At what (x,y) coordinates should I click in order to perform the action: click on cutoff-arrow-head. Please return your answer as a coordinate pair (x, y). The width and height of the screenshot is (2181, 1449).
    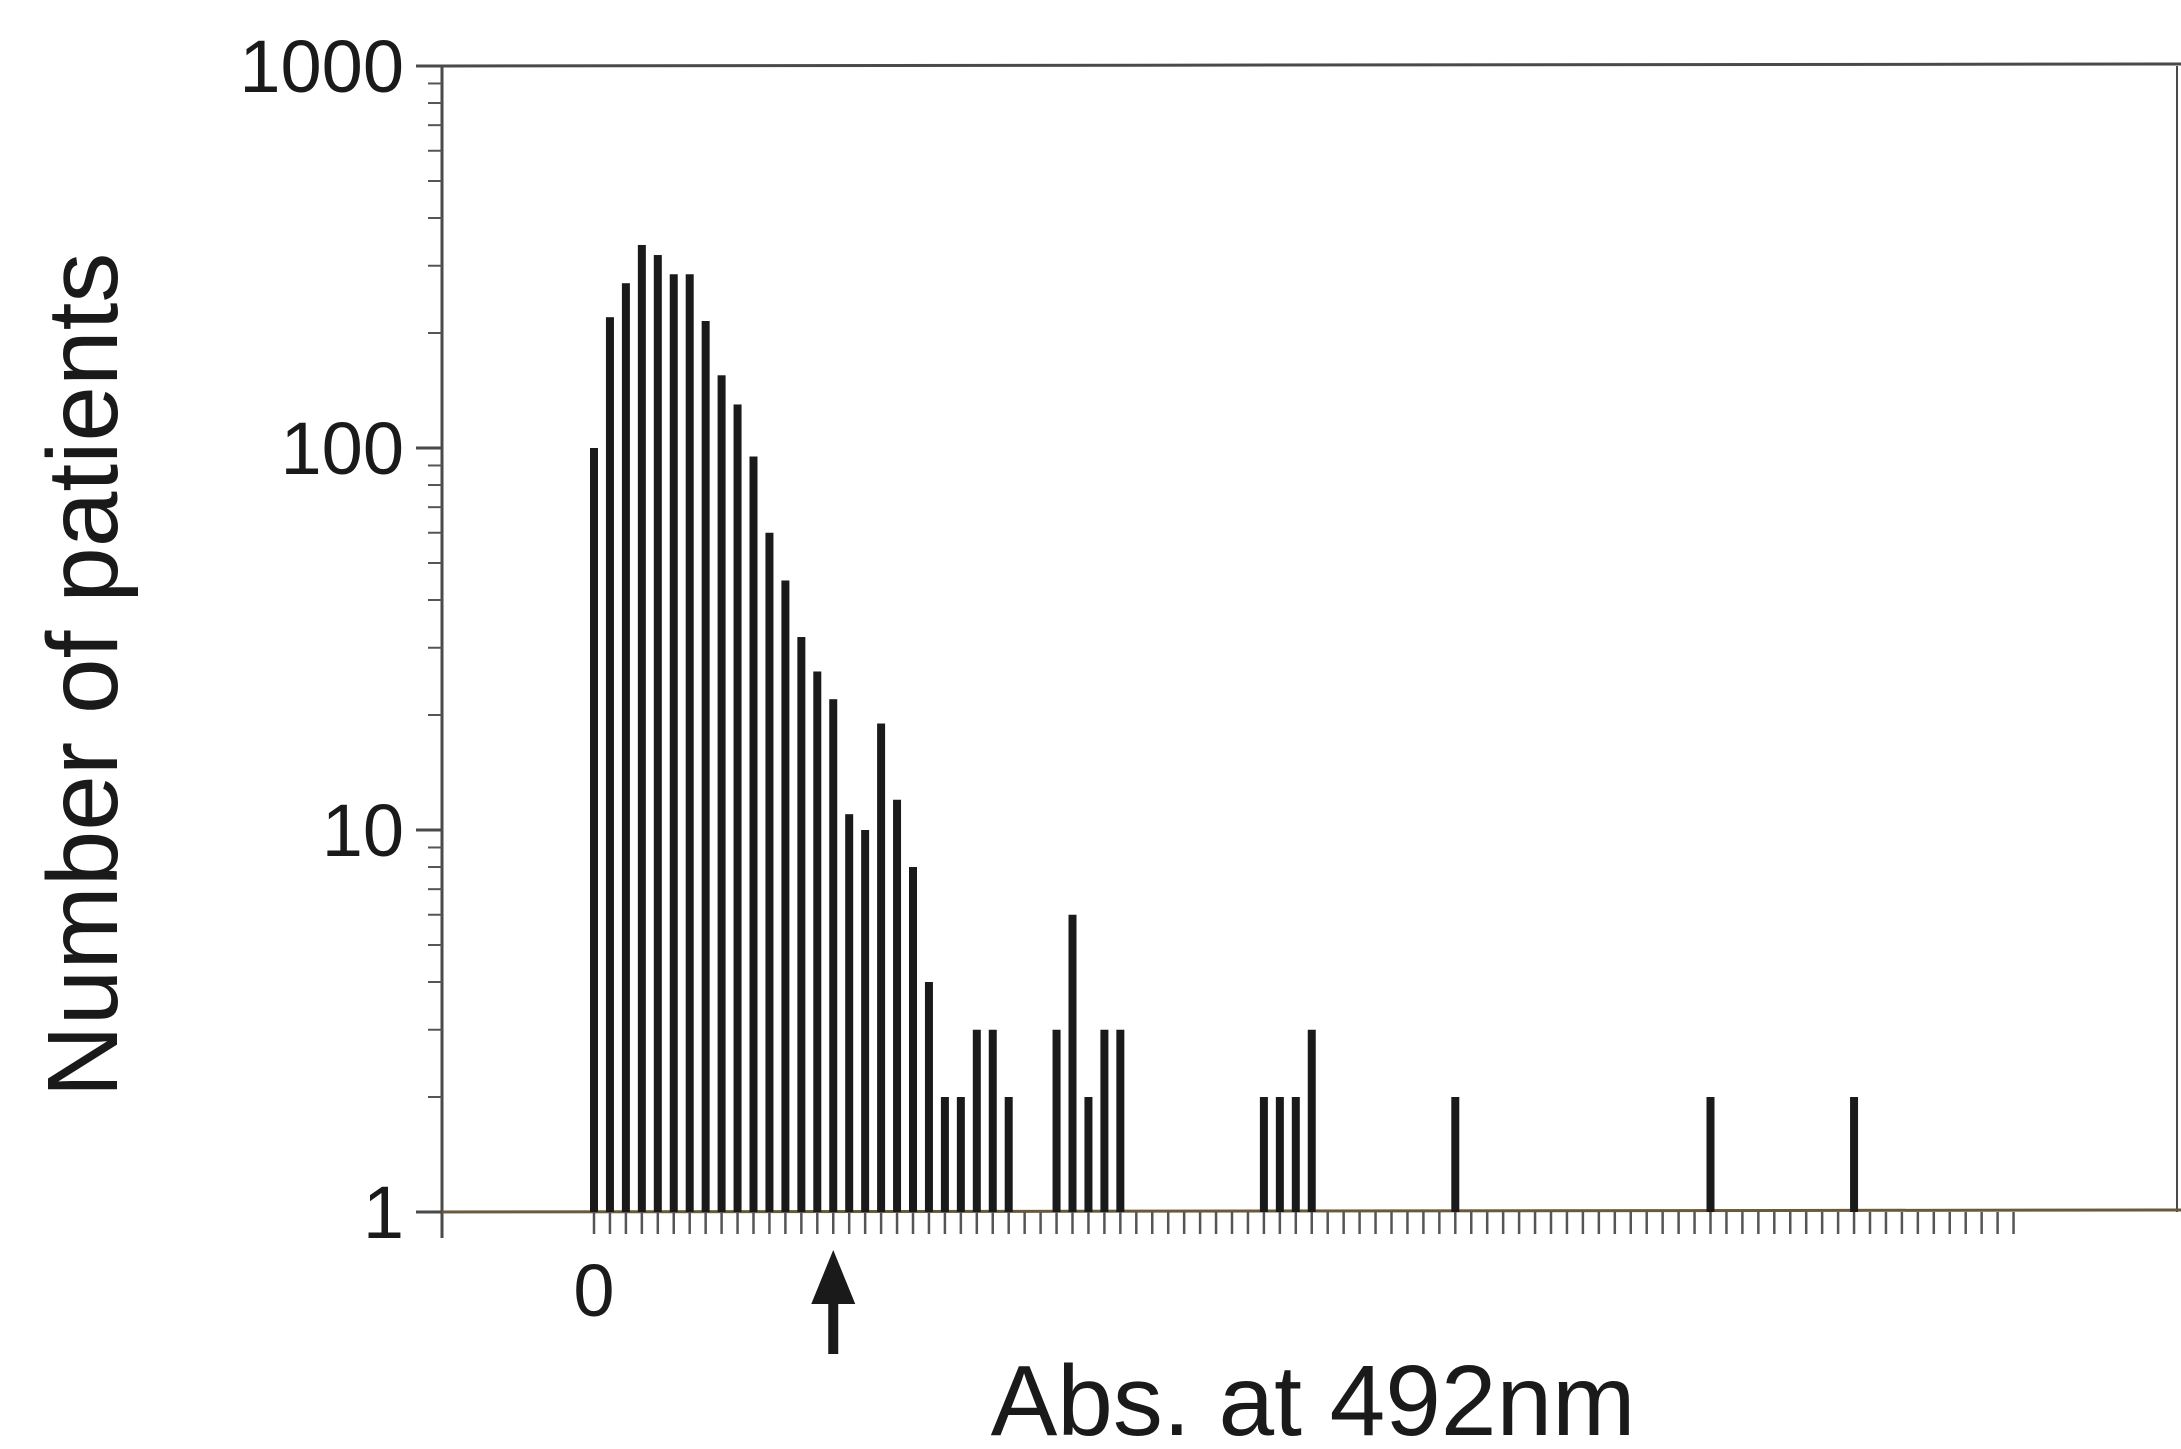
    Looking at the image, I should click on (833, 1277).